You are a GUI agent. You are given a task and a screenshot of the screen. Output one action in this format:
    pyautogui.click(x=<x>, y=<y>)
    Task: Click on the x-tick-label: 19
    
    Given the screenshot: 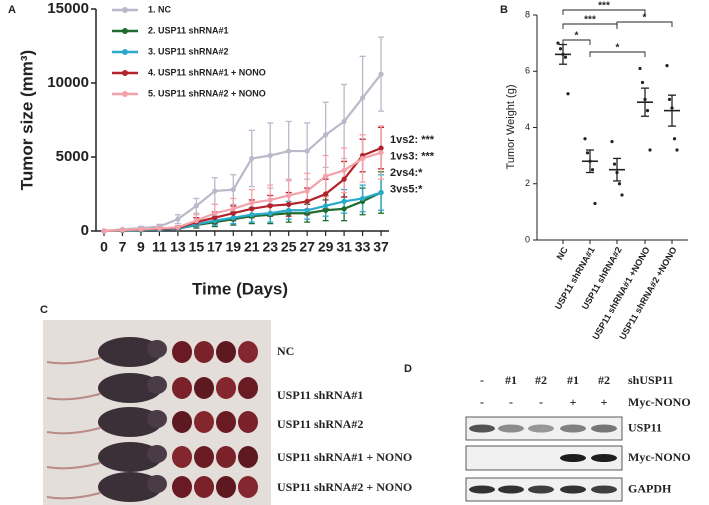 What is the action you would take?
    pyautogui.click(x=234, y=247)
    